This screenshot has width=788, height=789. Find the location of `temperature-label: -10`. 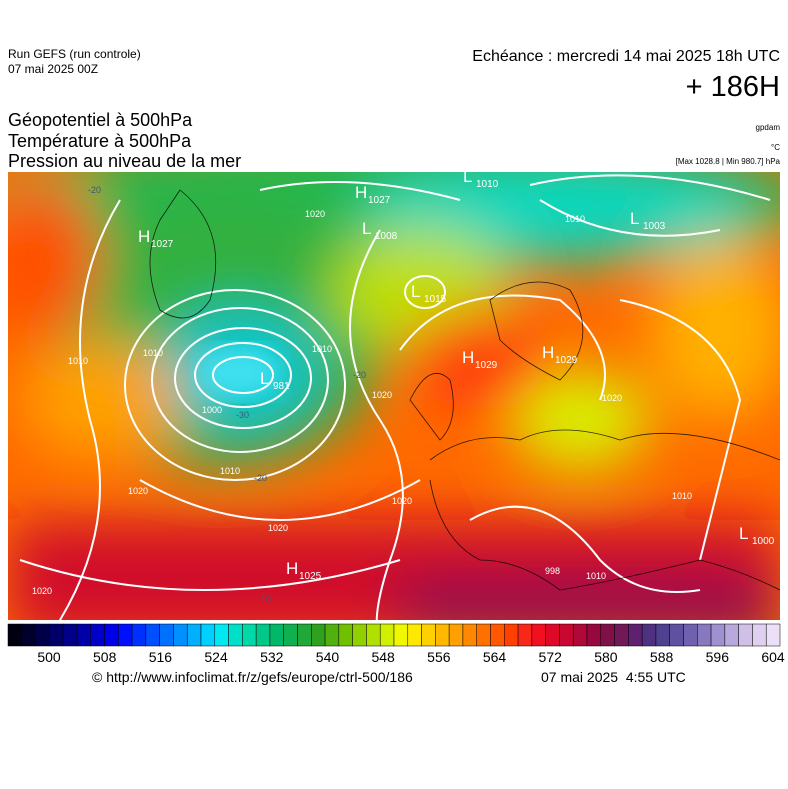

temperature-label: -10 is located at coordinates (264, 599).